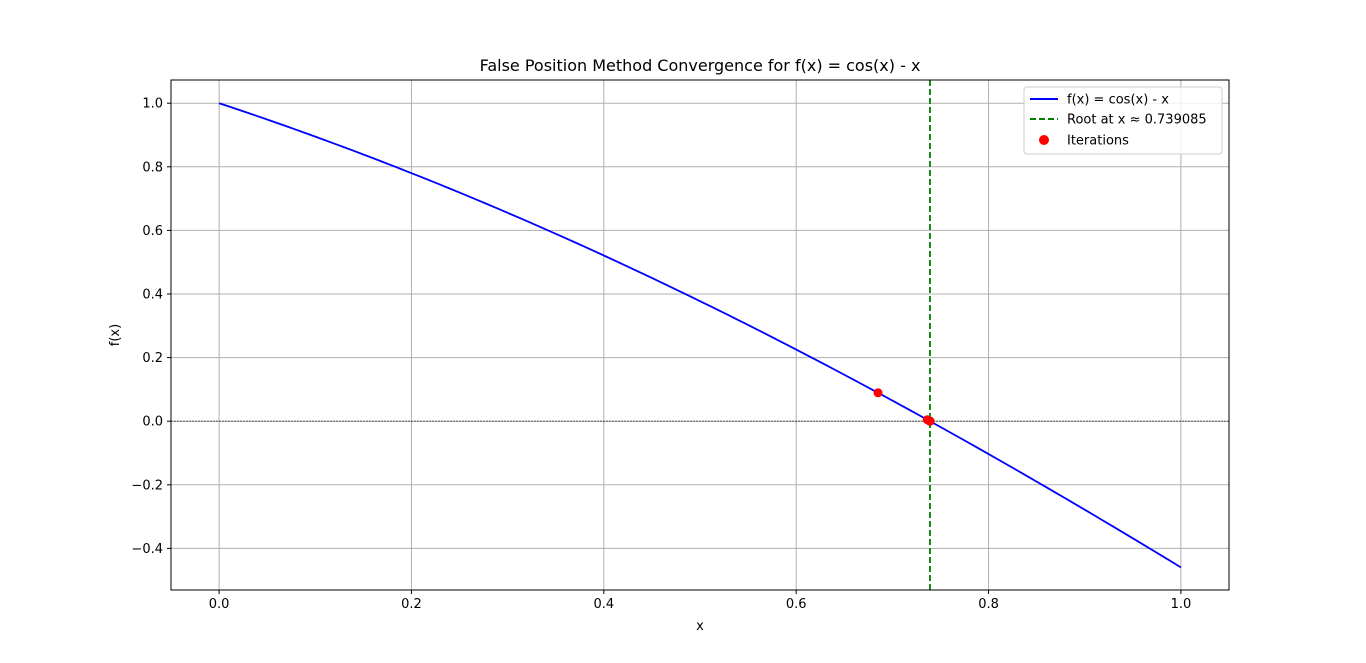  What do you see at coordinates (152, 422) in the screenshot?
I see `y-tick-label: 0.0` at bounding box center [152, 422].